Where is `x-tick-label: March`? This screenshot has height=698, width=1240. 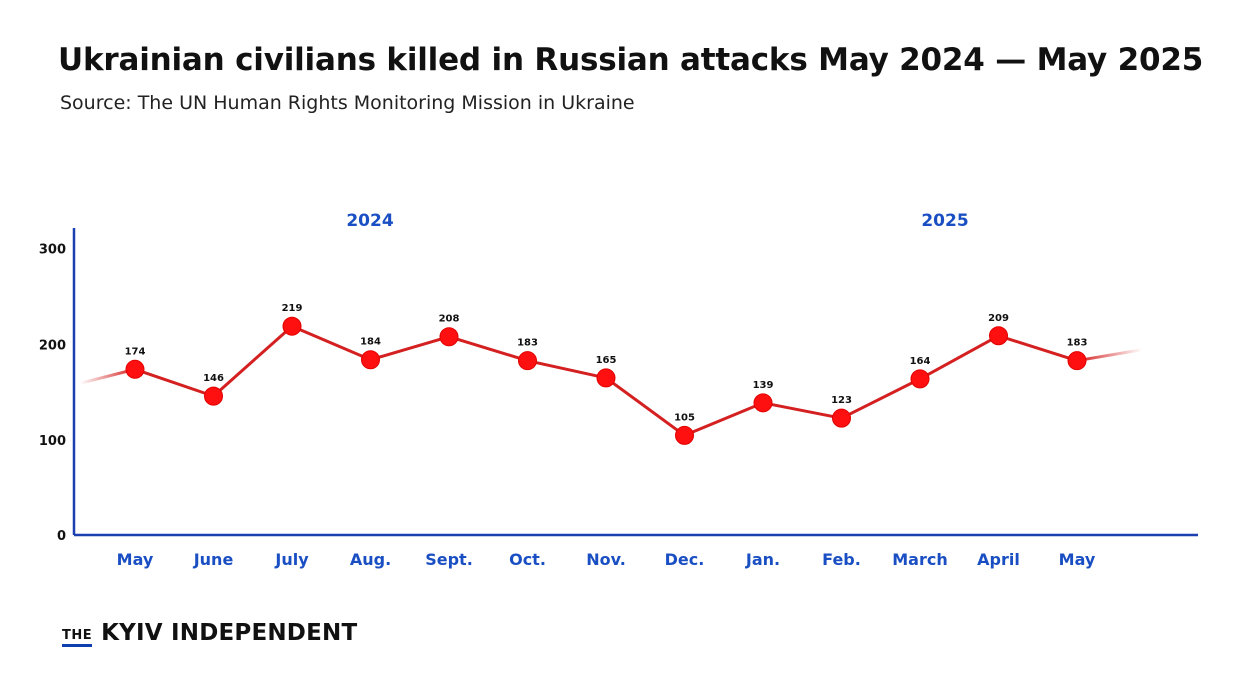
x-tick-label: March is located at coordinates (919, 559).